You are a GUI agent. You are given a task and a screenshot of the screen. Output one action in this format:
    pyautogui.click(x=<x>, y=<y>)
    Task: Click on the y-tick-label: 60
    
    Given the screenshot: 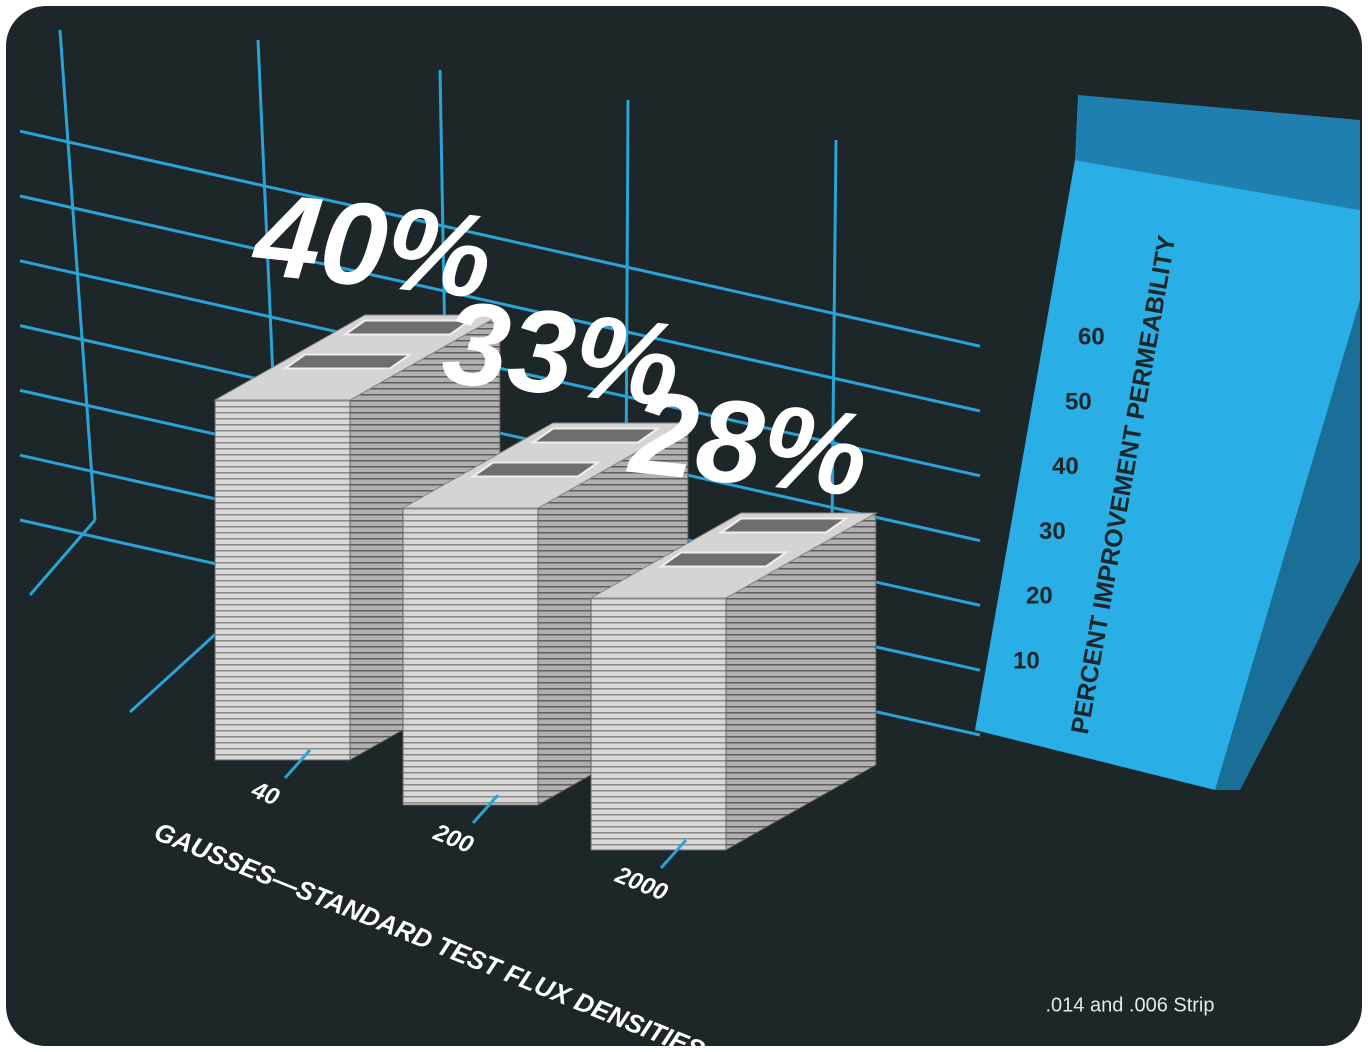 What is the action you would take?
    pyautogui.click(x=1091, y=337)
    